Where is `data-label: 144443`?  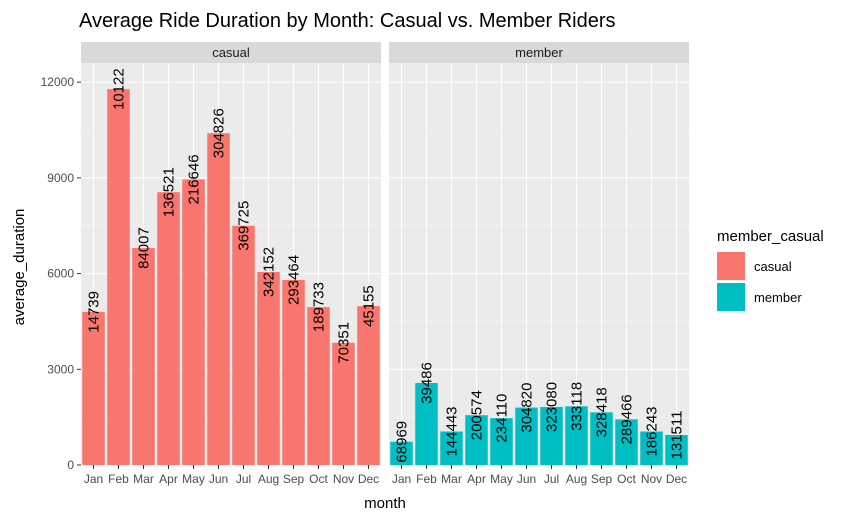 data-label: 144443 is located at coordinates (452, 431).